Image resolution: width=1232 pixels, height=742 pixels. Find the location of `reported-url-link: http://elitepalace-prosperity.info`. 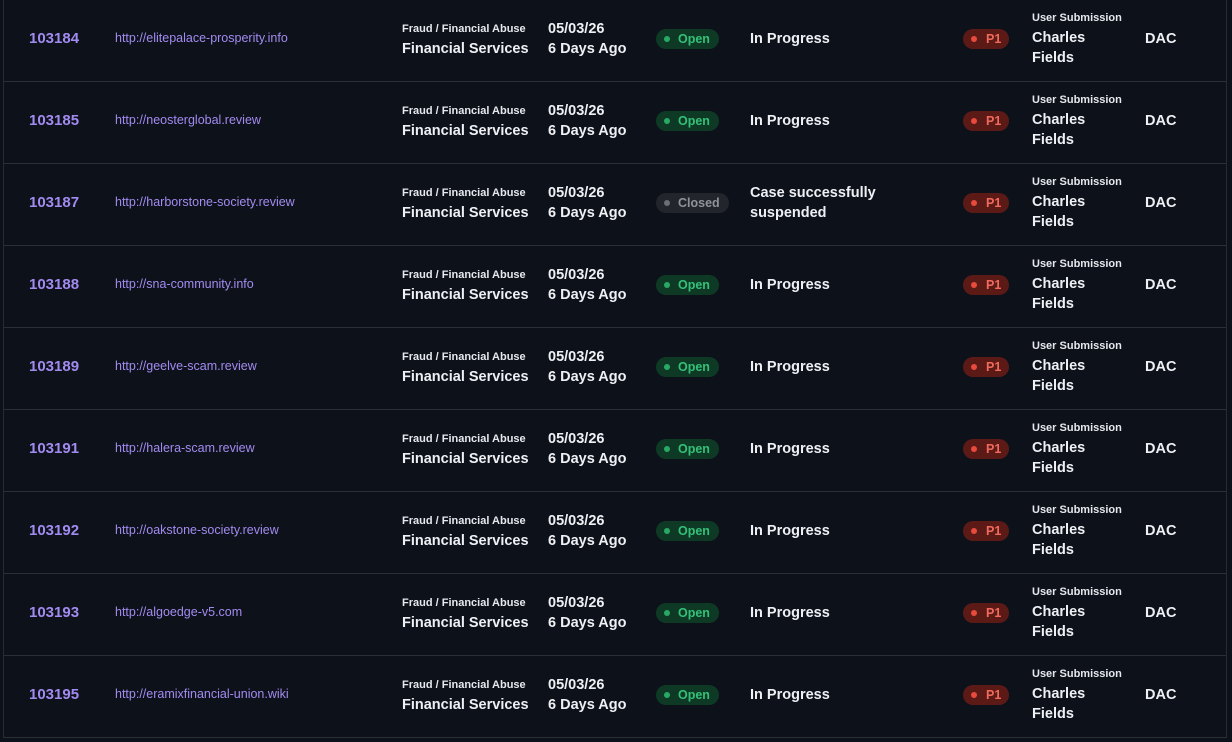

reported-url-link: http://elitepalace-prosperity.info is located at coordinates (201, 38).